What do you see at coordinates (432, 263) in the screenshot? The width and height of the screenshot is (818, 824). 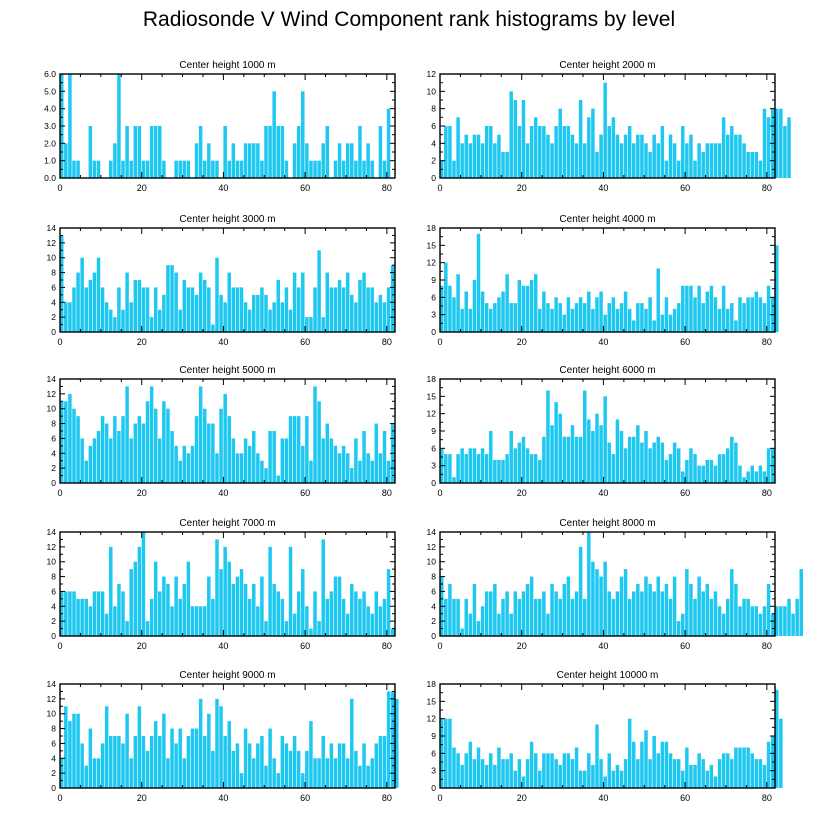 I see `y-tick-label: 12` at bounding box center [432, 263].